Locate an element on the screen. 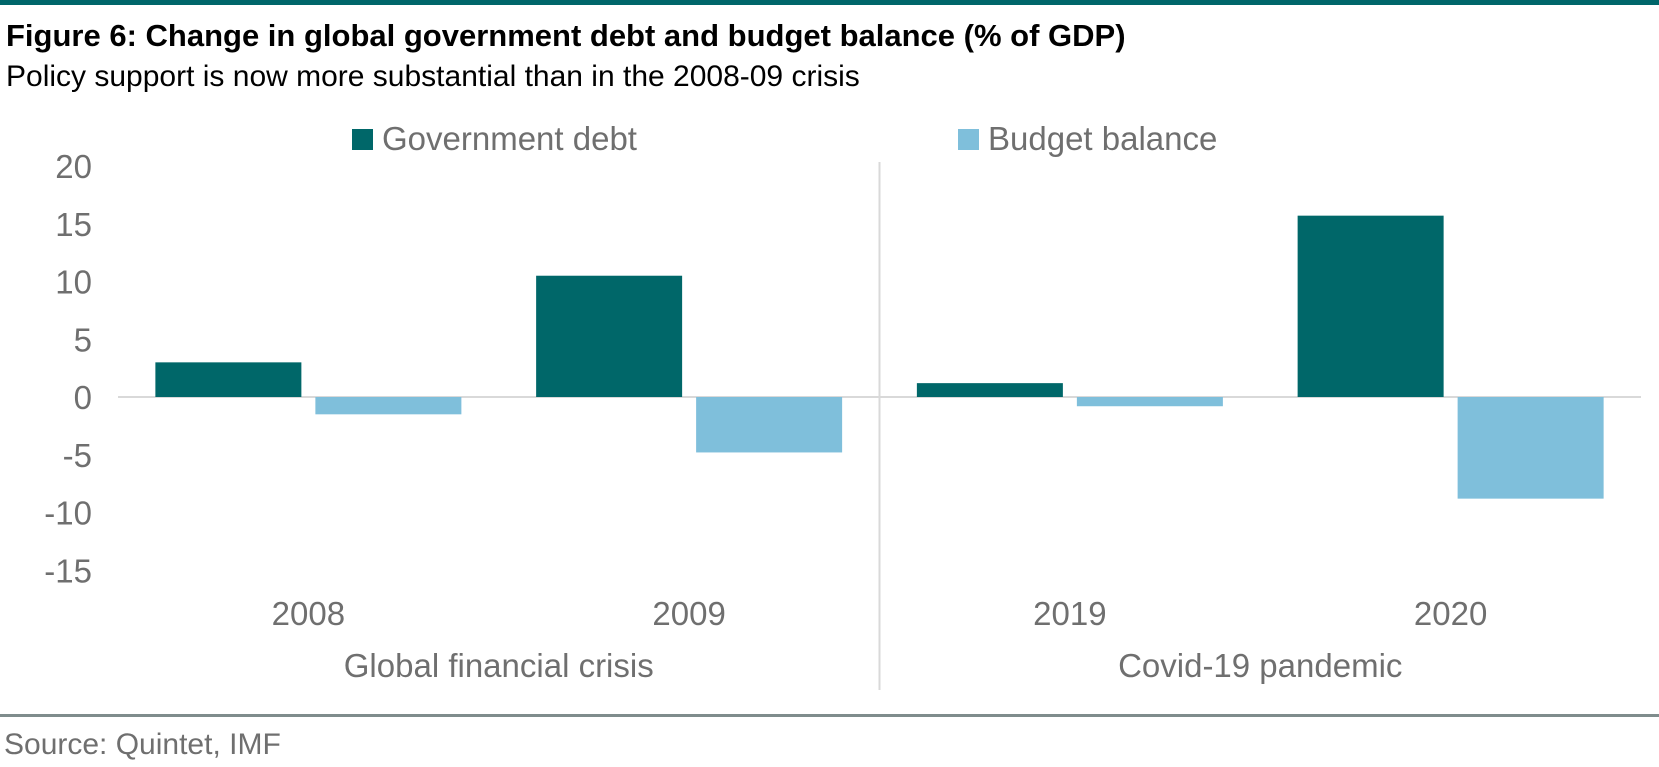 The height and width of the screenshot is (767, 1659). y-tick-label: -10 is located at coordinates (68, 513).